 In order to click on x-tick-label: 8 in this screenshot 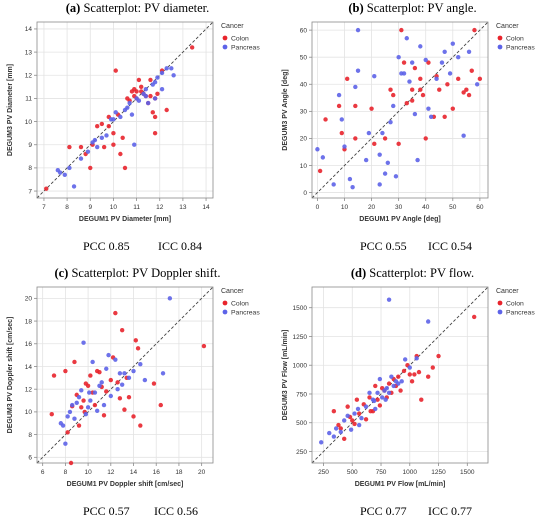, I will do `click(66, 472)`.